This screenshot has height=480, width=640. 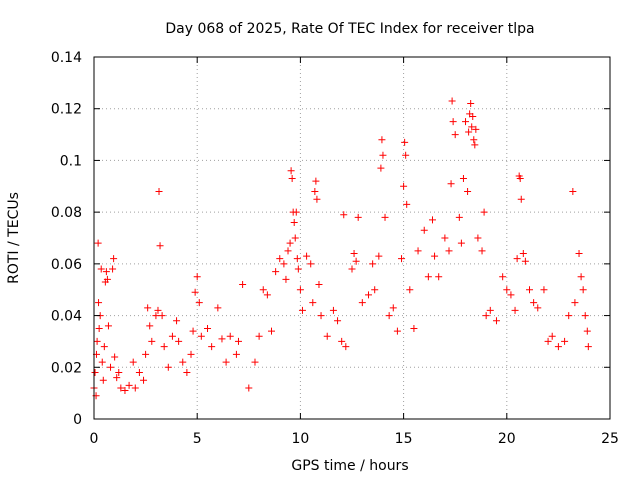 I want to click on y-tick-label: 0.02, so click(x=66, y=368).